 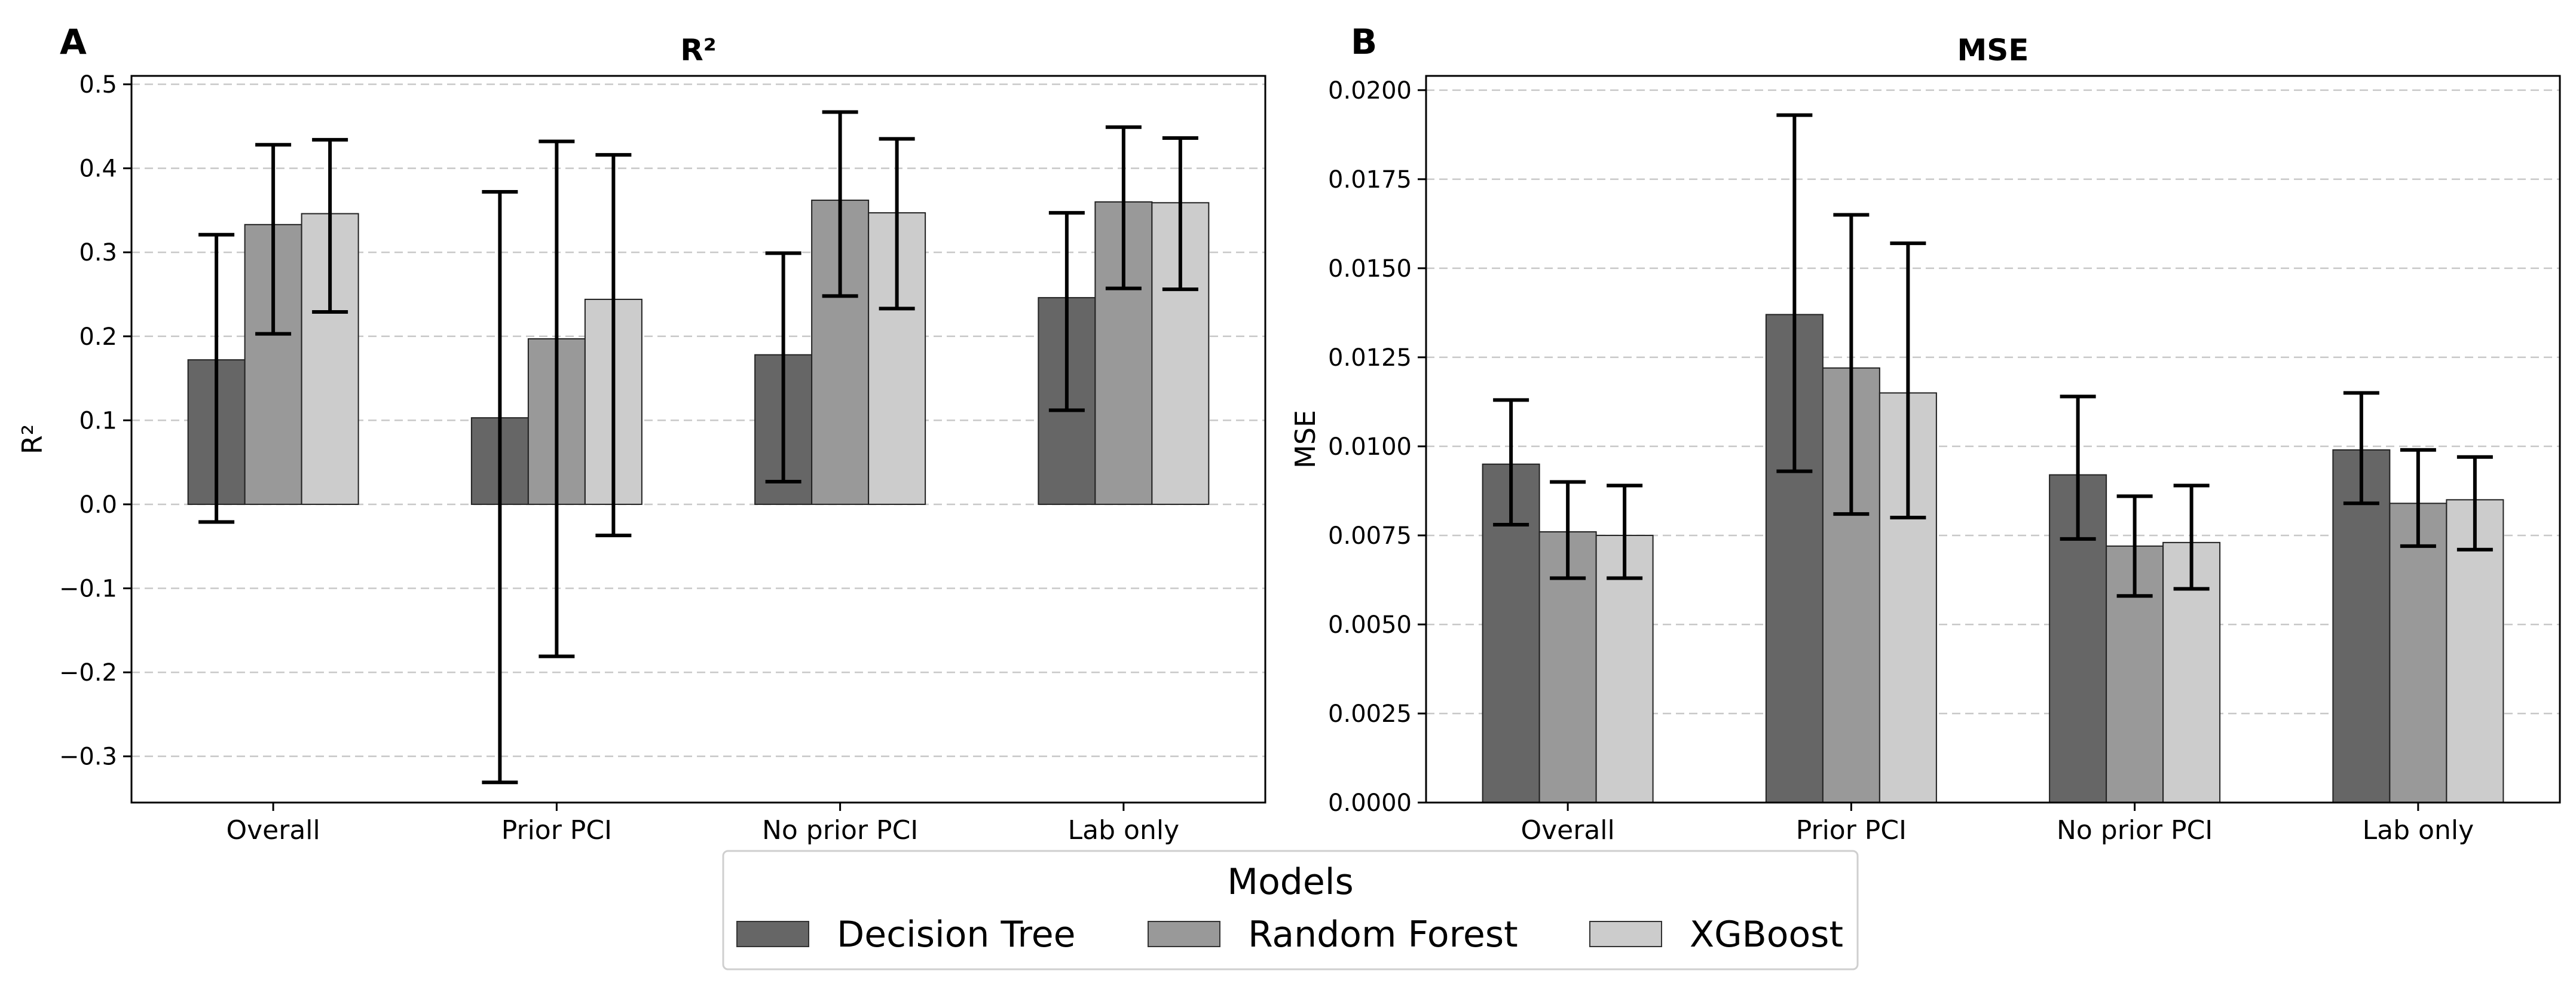 I want to click on y-tick-label: 0.0150, so click(x=1370, y=269).